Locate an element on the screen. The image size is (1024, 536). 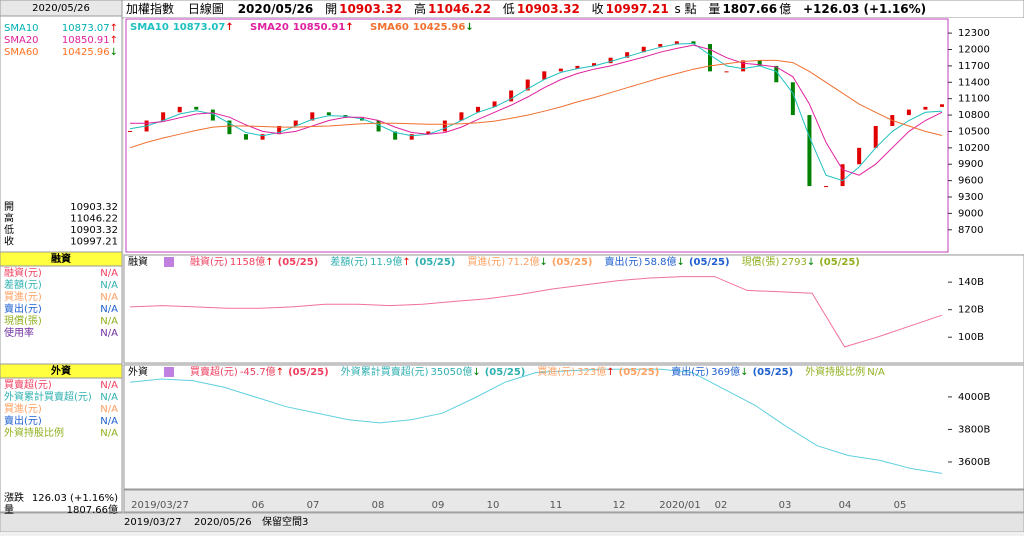
f: 收 is located at coordinates (598, 9).